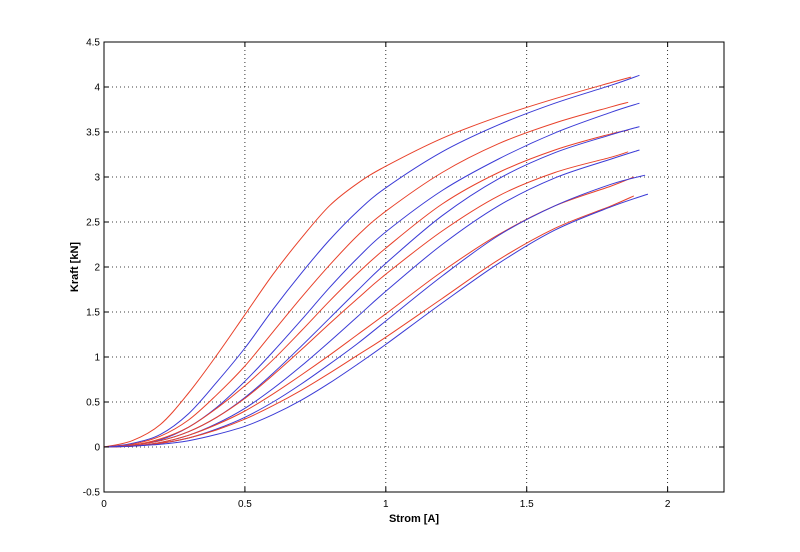 This screenshot has height=552, width=800. Describe the element at coordinates (97, 448) in the screenshot. I see `y-tick-label: 0` at that location.